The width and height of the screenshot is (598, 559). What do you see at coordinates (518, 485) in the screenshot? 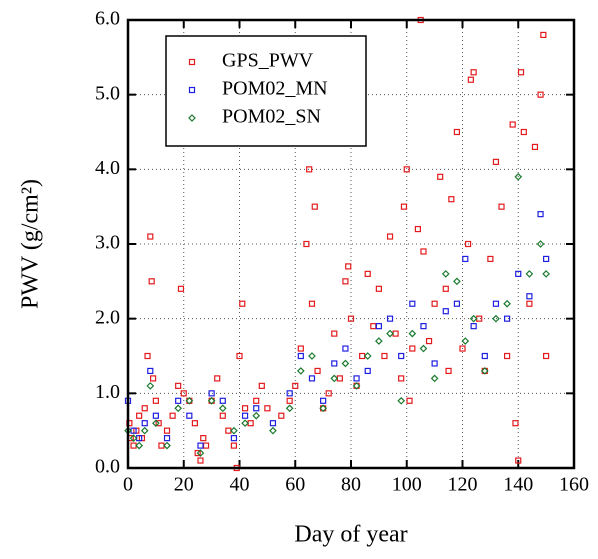
I see `x-tick-label: 140` at bounding box center [518, 485].